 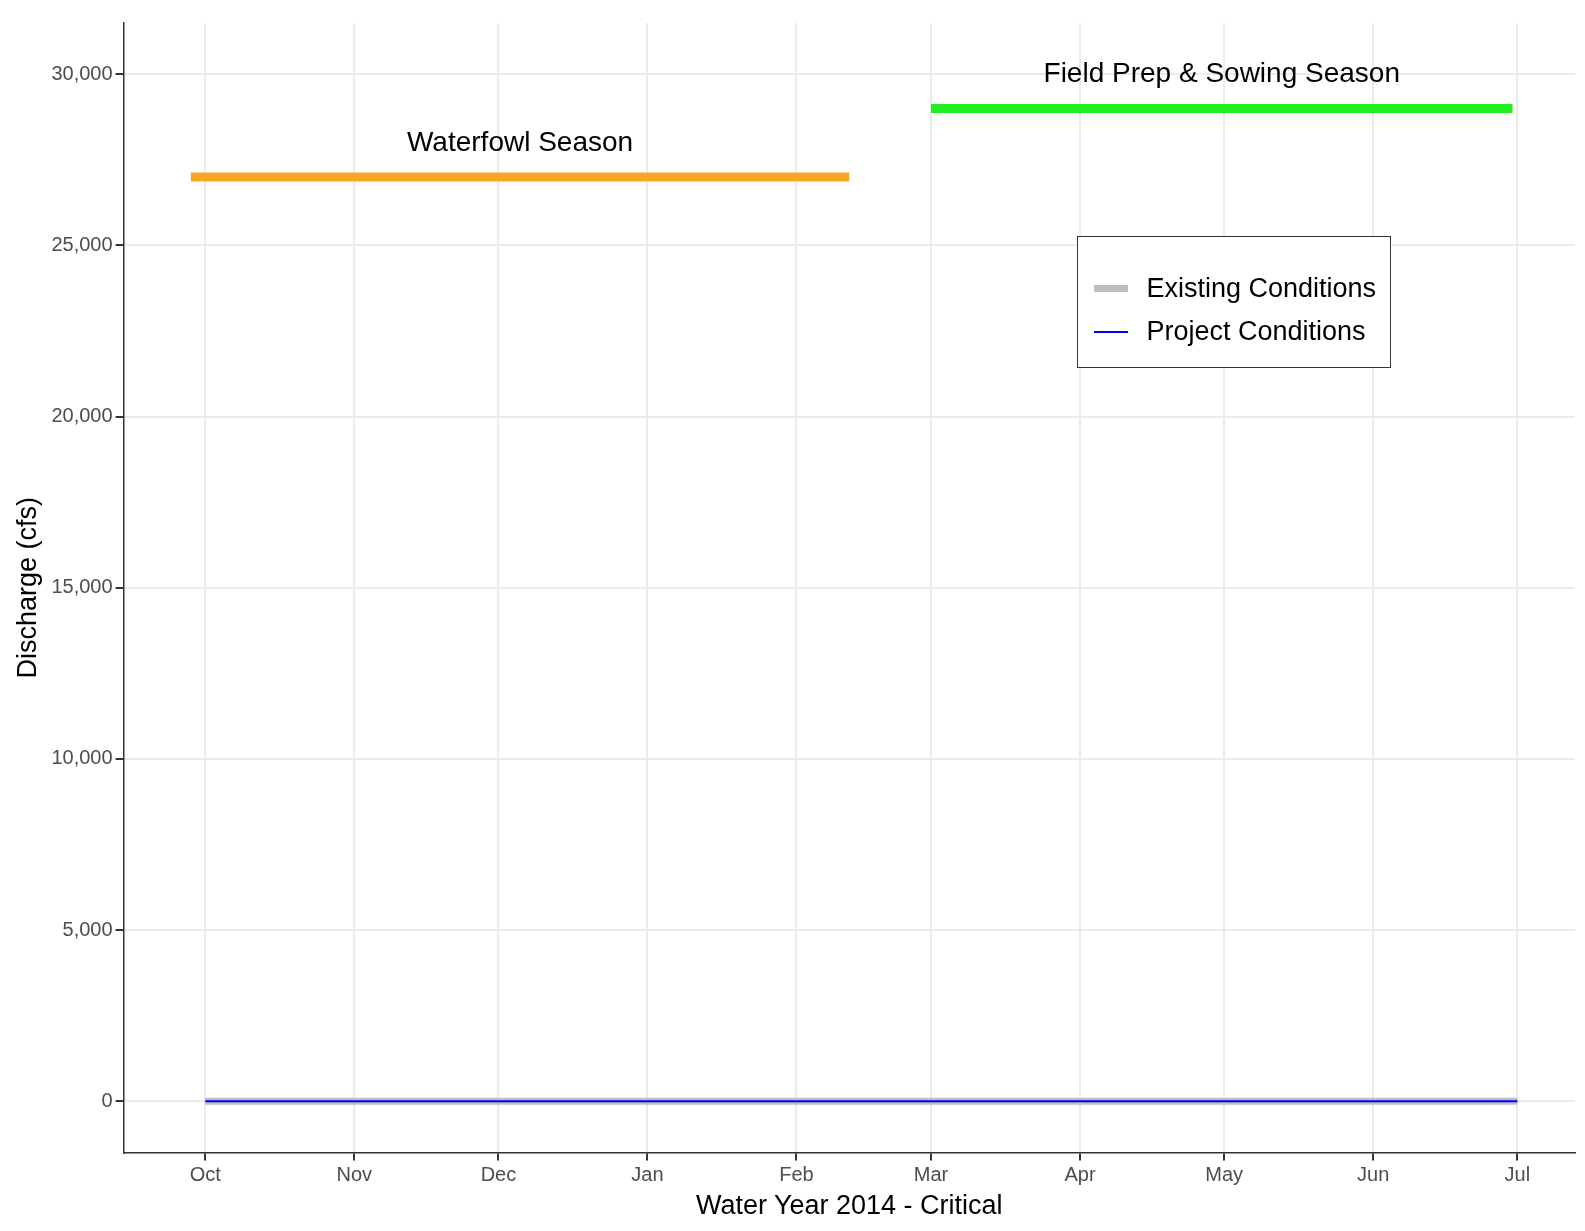 I want to click on annotation: Field Prep & Sowing Season, so click(x=1221, y=73).